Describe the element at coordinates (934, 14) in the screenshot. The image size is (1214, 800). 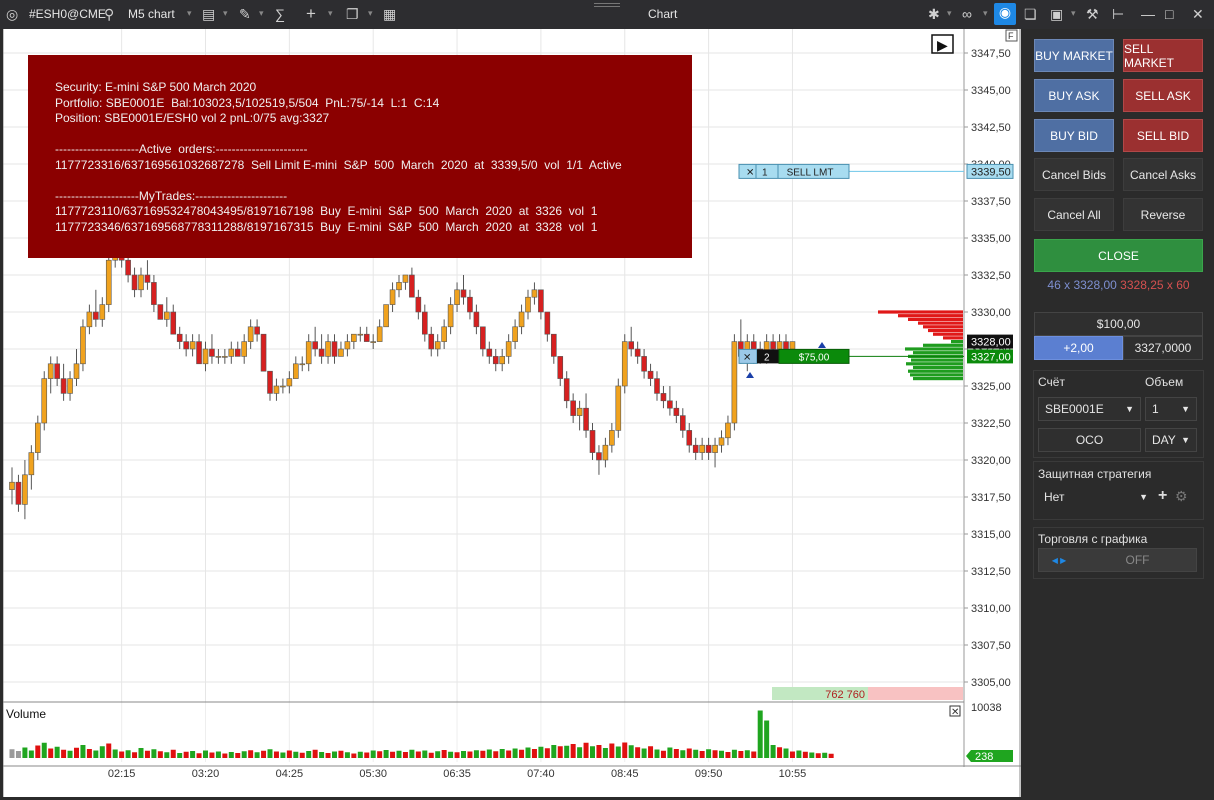
I see `cursor-icon: ✱` at that location.